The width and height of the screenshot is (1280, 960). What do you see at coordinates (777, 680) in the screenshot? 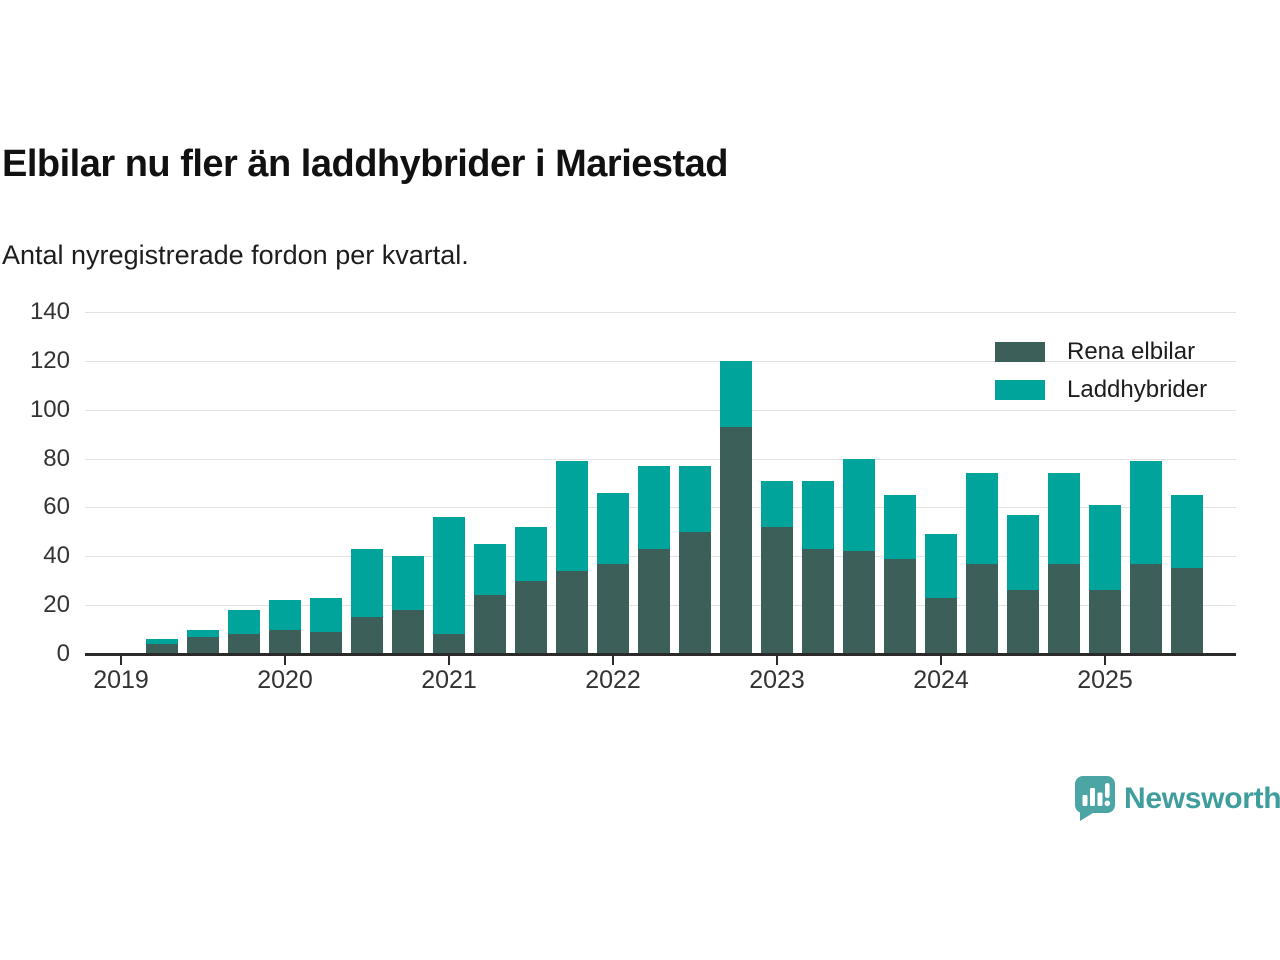
I see `x-axis-label-2023: 2023` at bounding box center [777, 680].